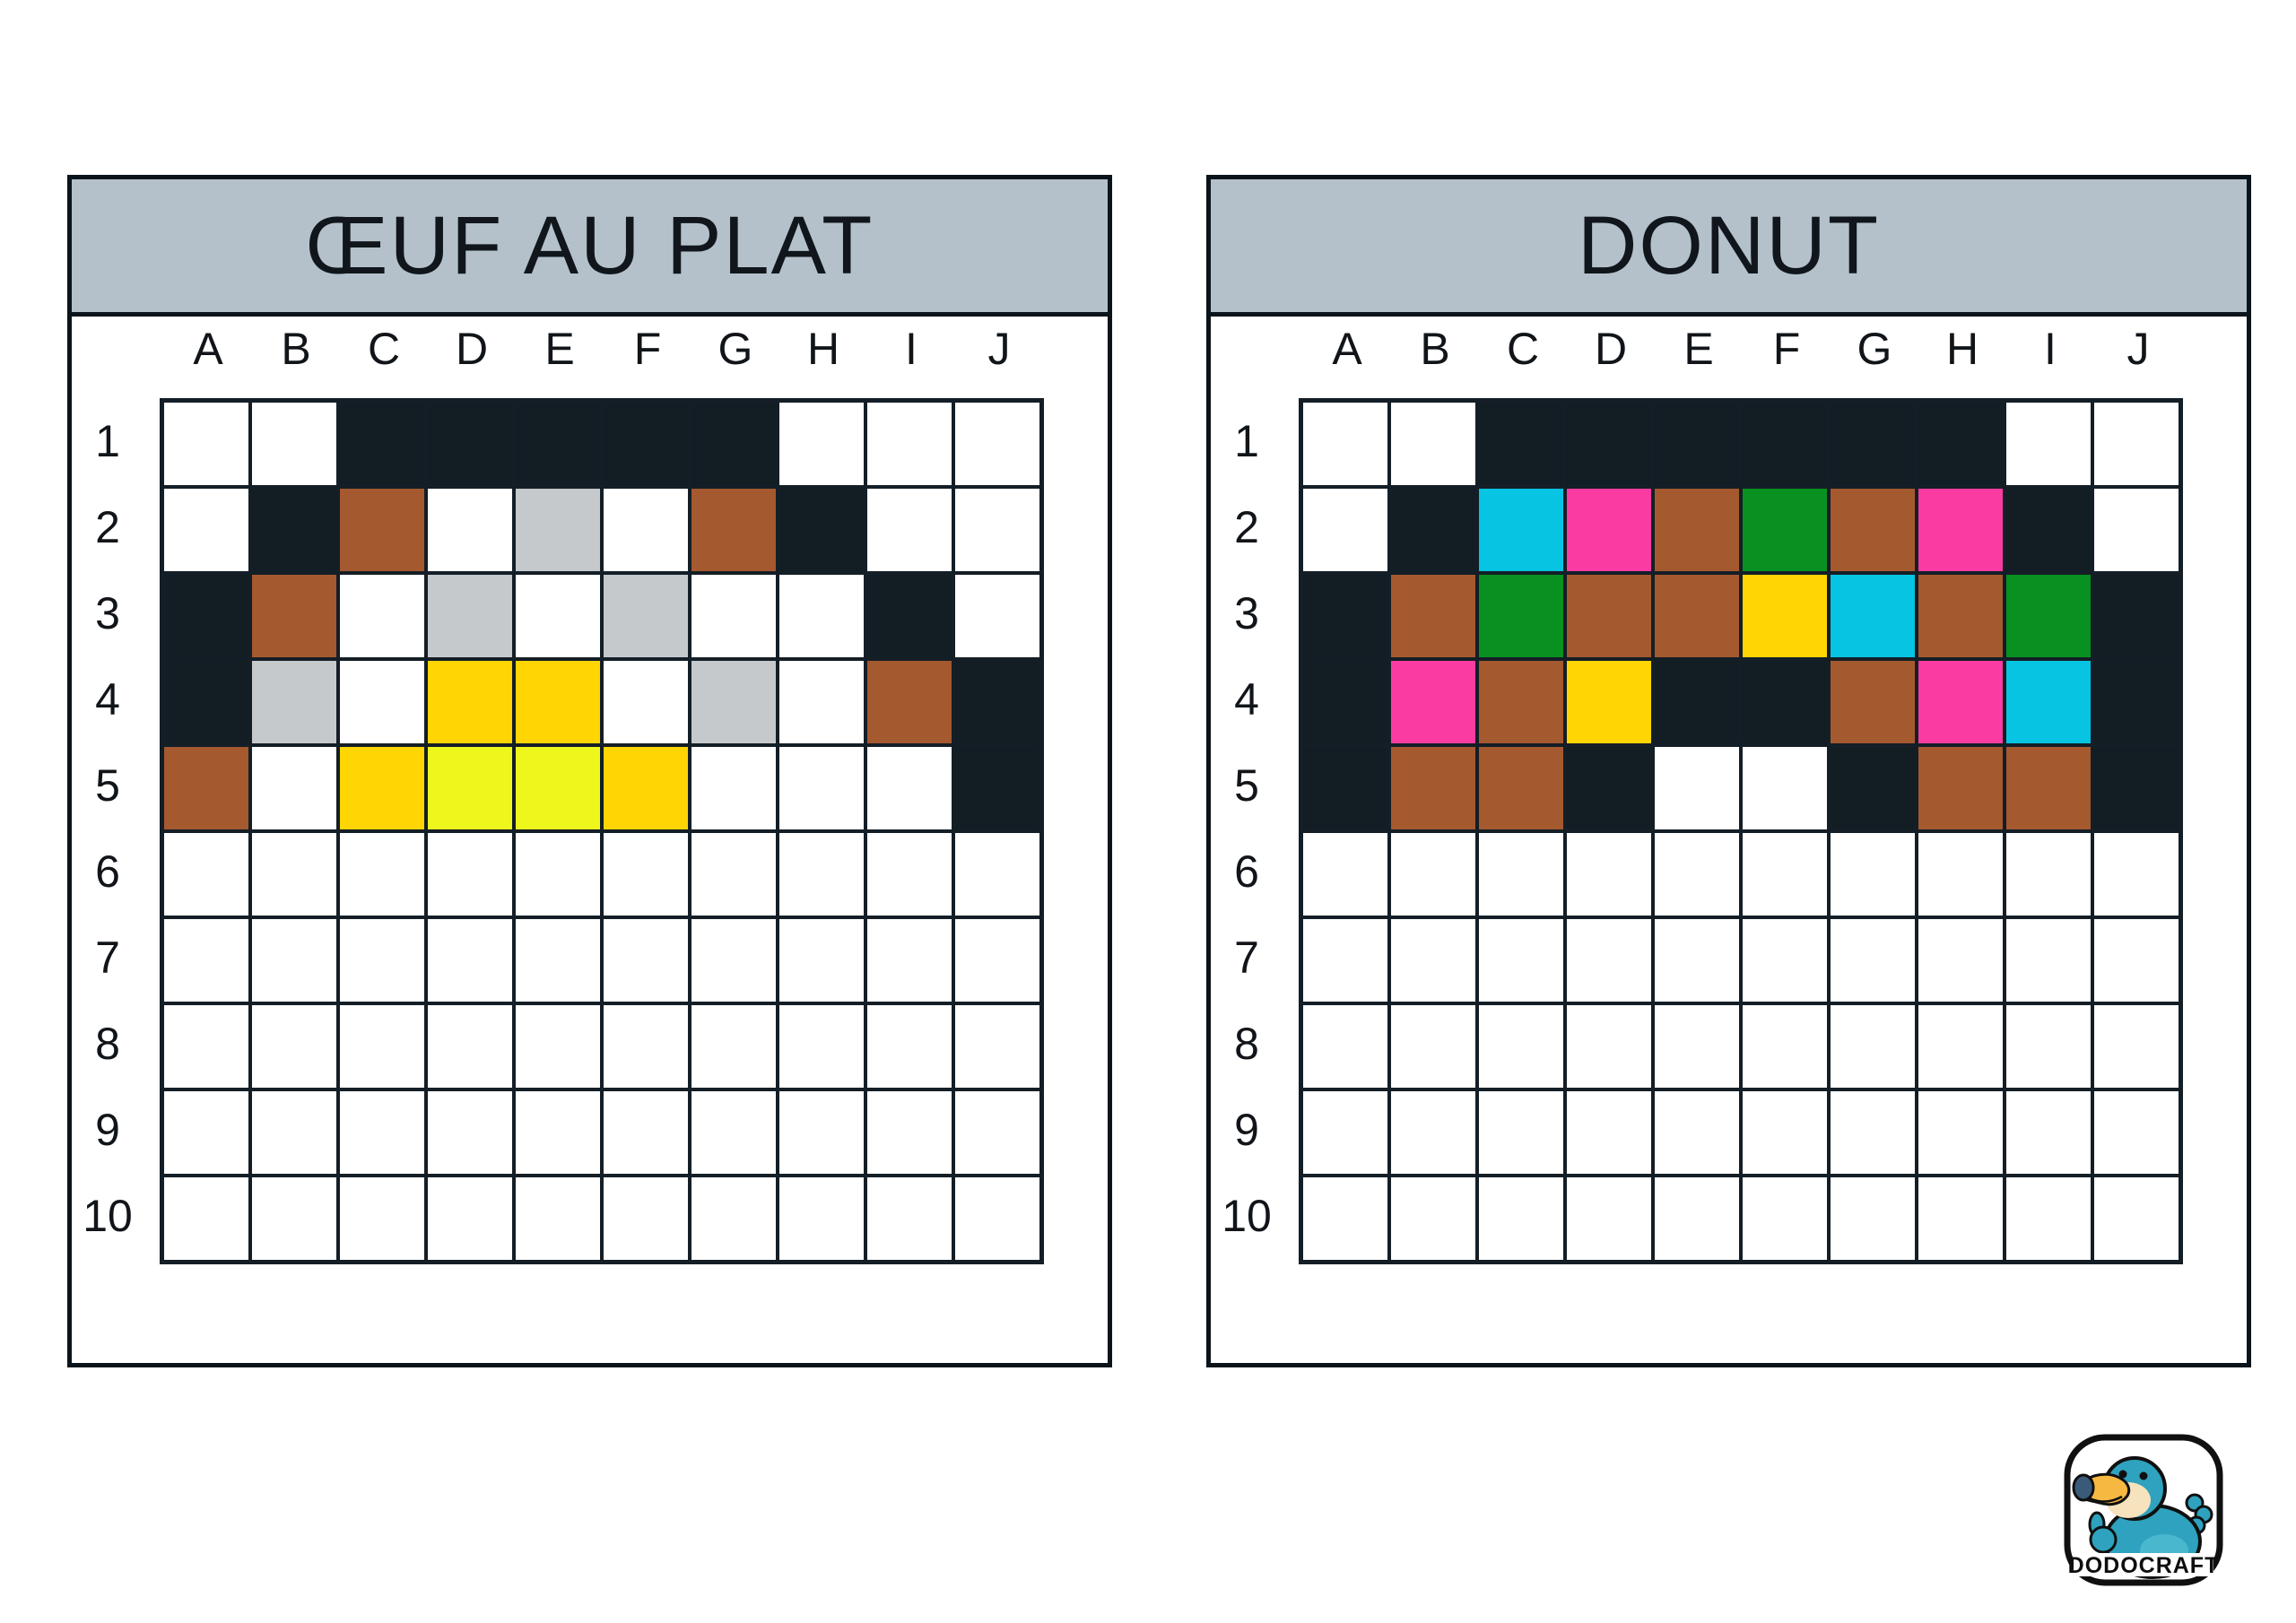 This screenshot has width=2296, height=1623. What do you see at coordinates (470, 444) in the screenshot?
I see `cell-D1` at bounding box center [470, 444].